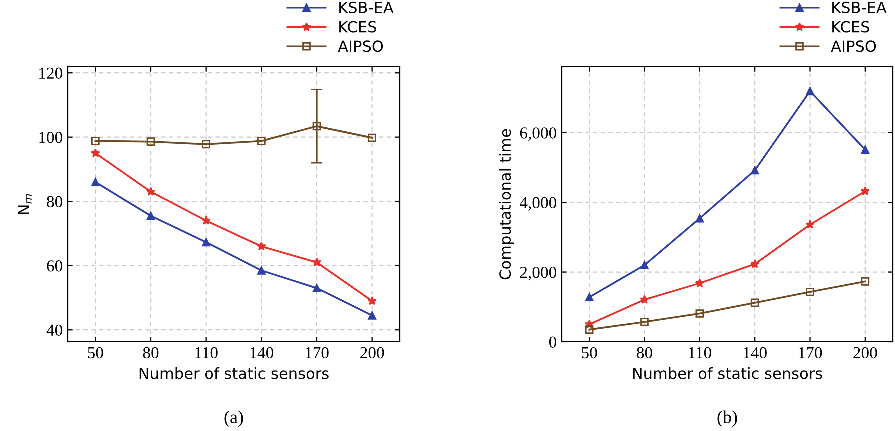  Describe the element at coordinates (54, 330) in the screenshot. I see `y-tick-label: 40` at that location.